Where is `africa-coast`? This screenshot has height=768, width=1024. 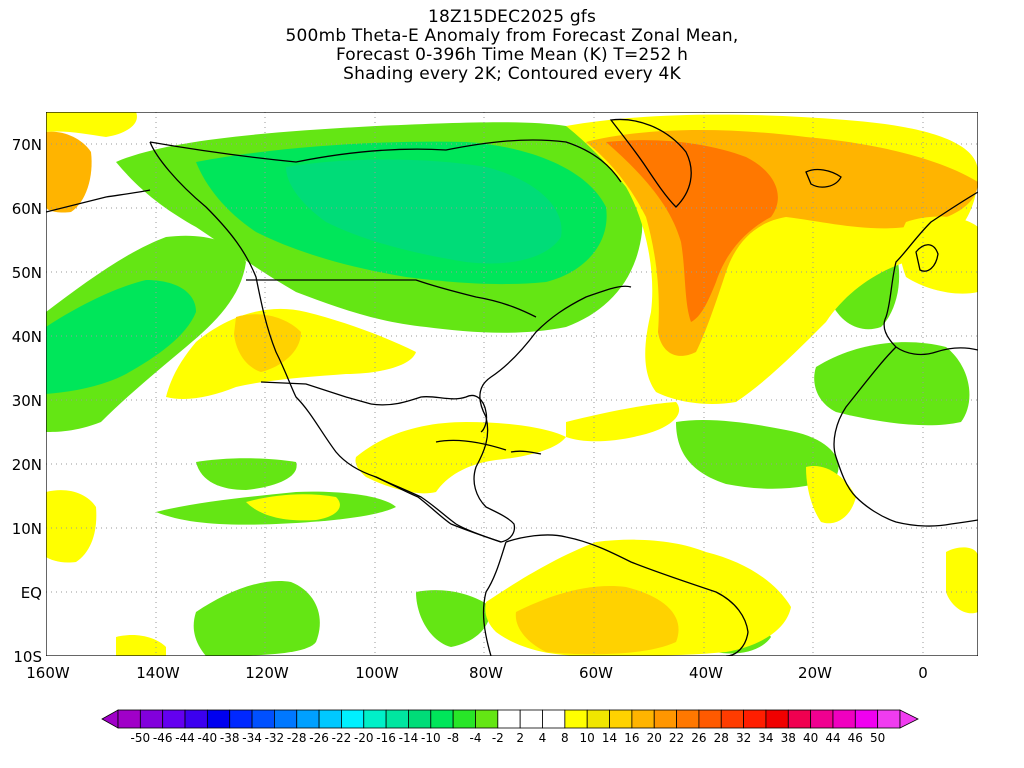
africa-coast is located at coordinates (905, 436).